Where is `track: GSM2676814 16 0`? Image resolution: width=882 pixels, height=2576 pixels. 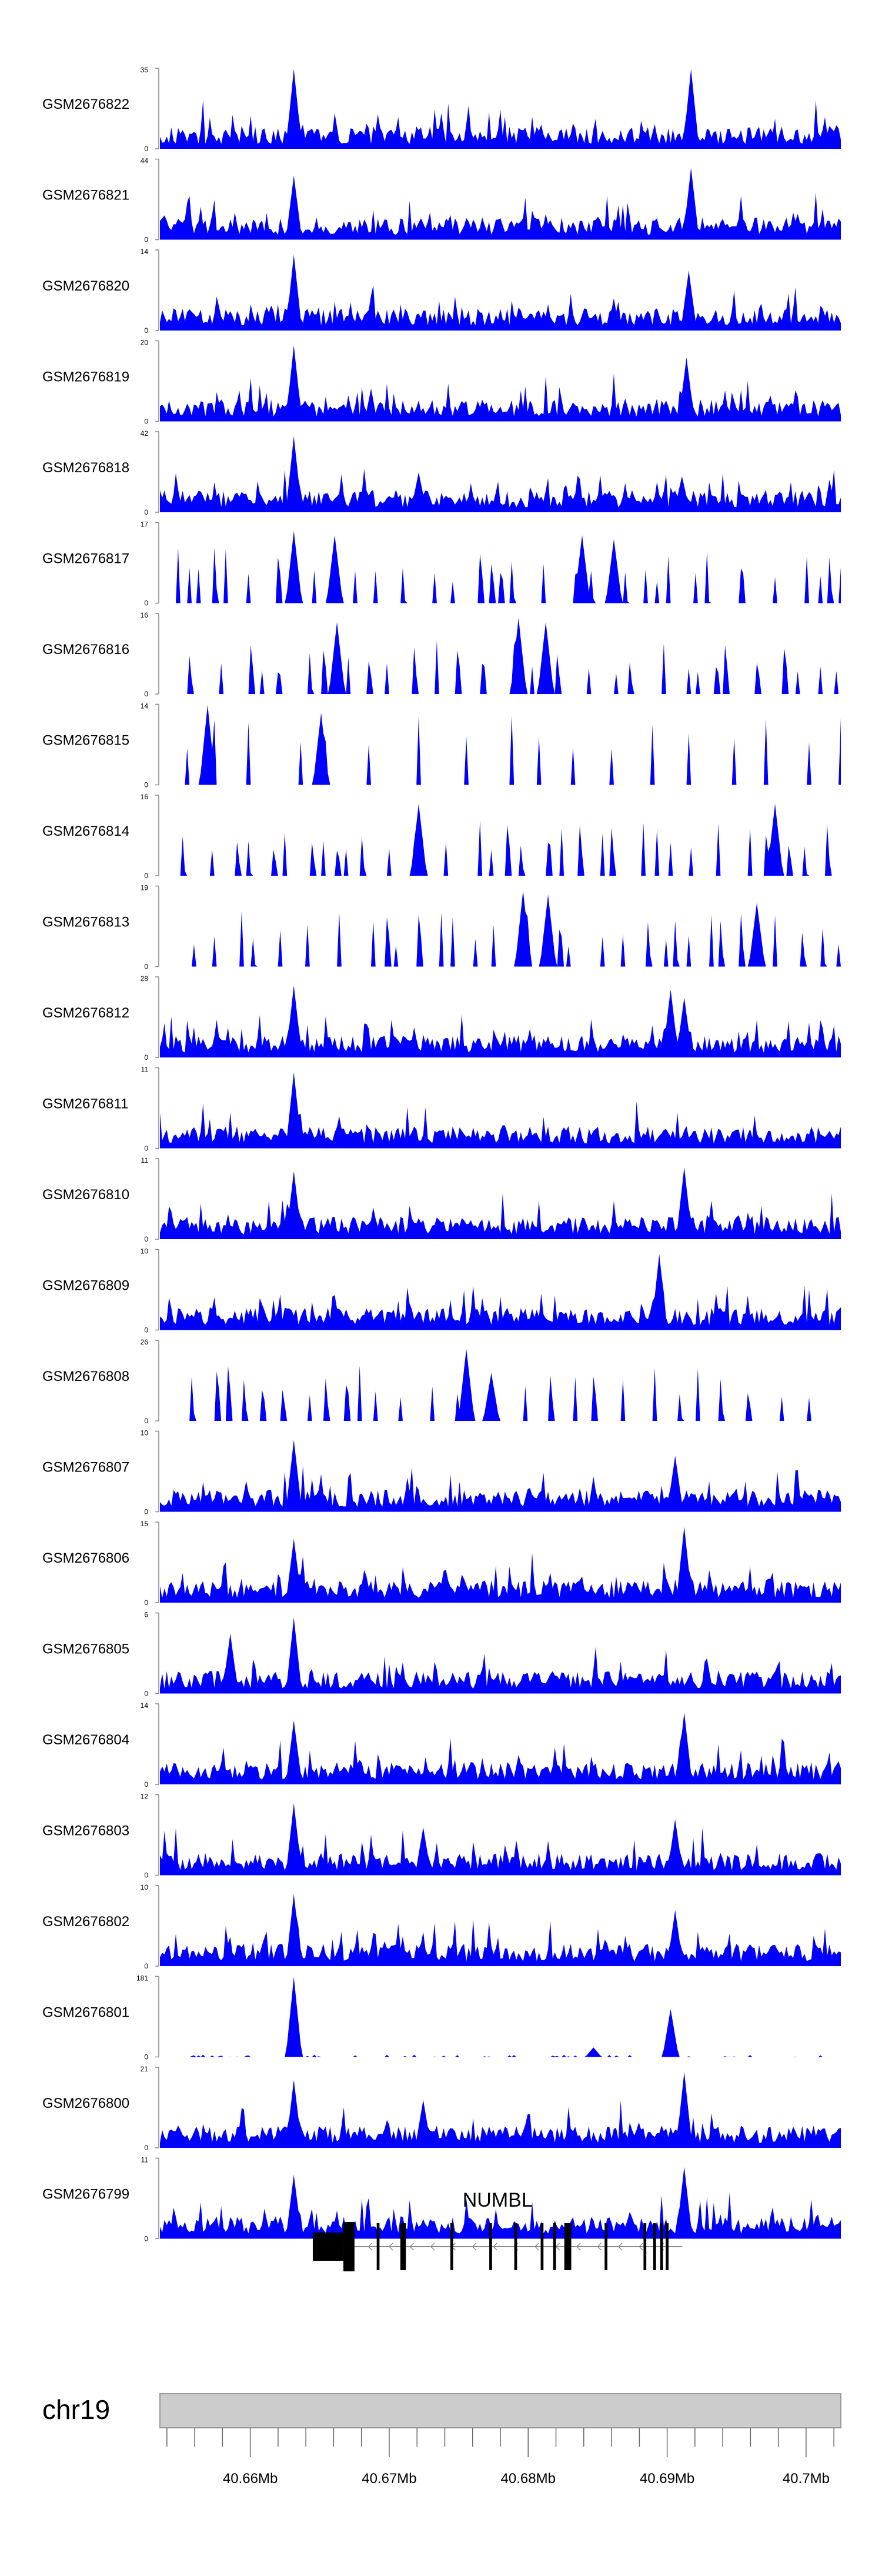
track: GSM2676814 16 0 is located at coordinates (441, 836).